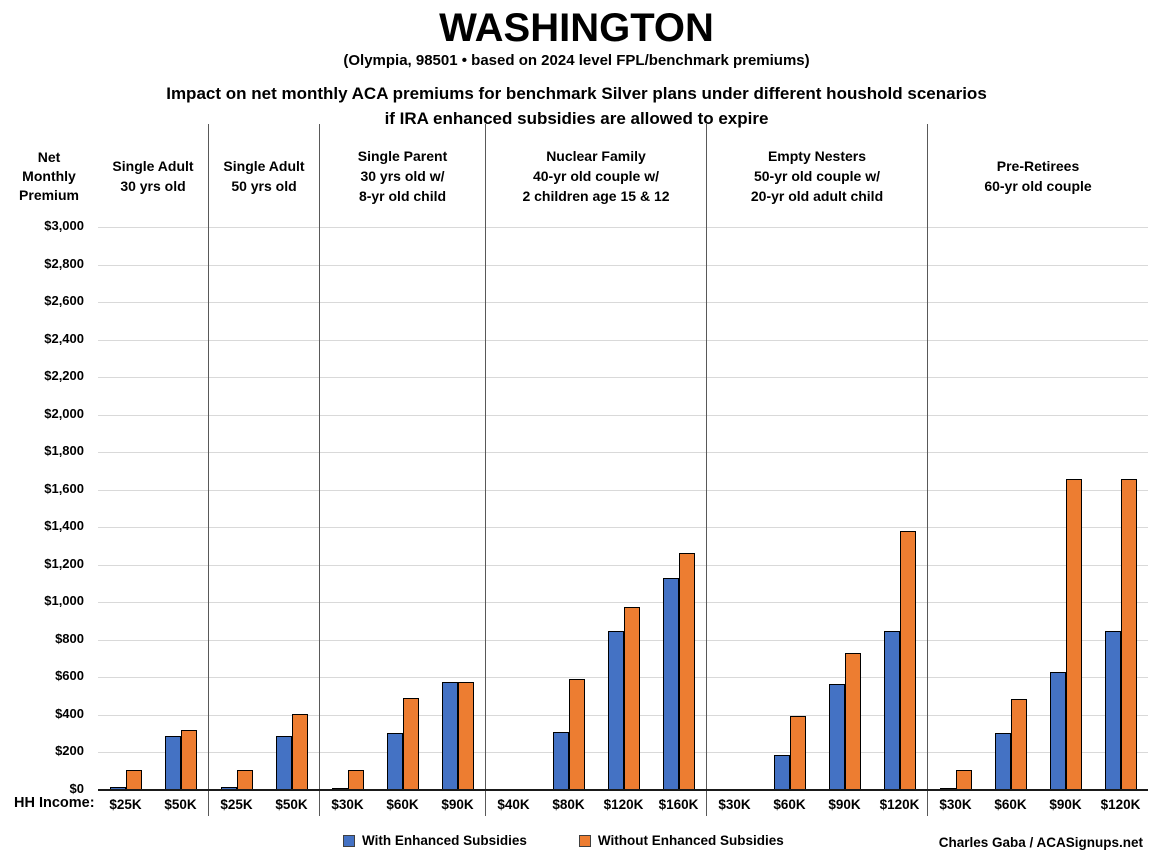 This screenshot has height=860, width=1153. What do you see at coordinates (64, 488) in the screenshot?
I see `y-tick-label: $1,600` at bounding box center [64, 488].